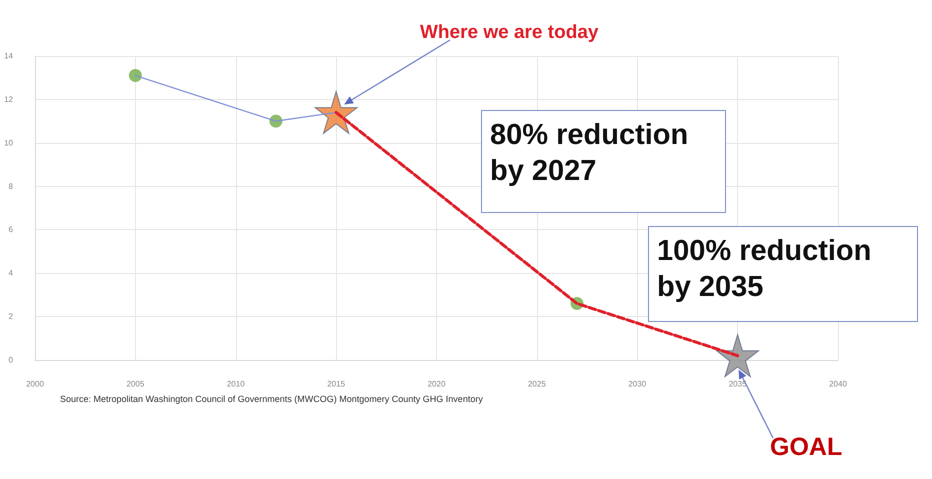 The width and height of the screenshot is (932, 479). What do you see at coordinates (637, 384) in the screenshot?
I see `x-tick-label: 2030` at bounding box center [637, 384].